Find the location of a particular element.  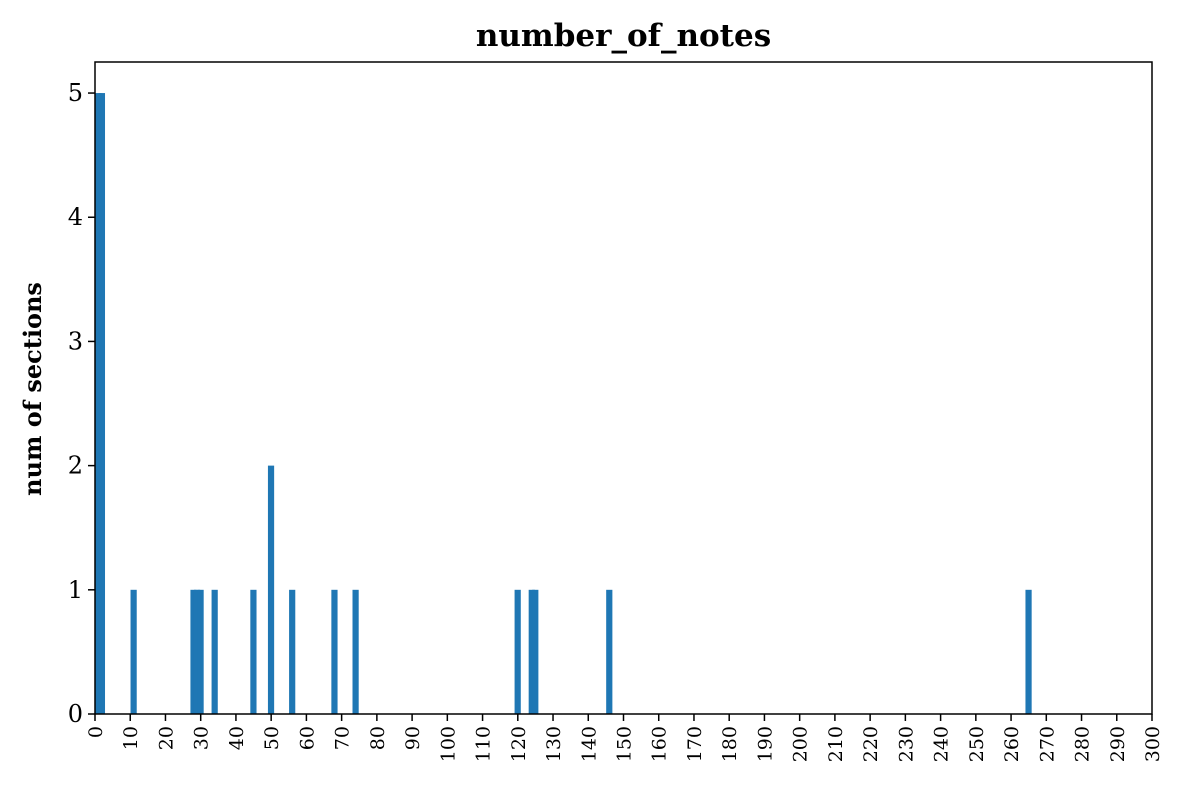

y-tick-label: 3 is located at coordinates (75, 341).